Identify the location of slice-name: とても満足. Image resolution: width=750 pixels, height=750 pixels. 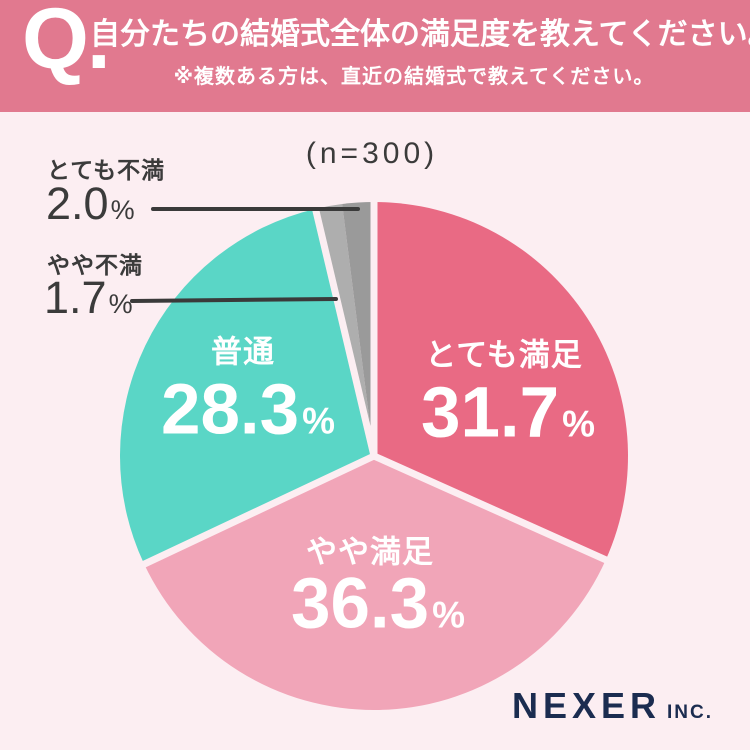
(504, 355).